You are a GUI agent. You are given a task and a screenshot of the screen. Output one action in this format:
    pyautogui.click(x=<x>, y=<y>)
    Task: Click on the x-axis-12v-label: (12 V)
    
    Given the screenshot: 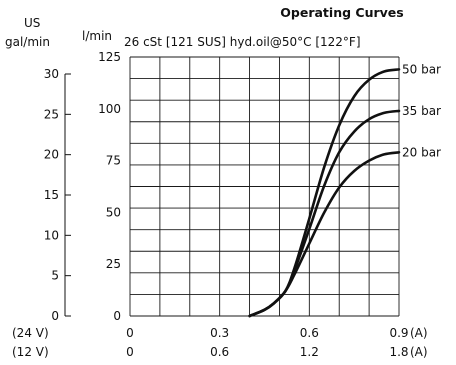 What is the action you would take?
    pyautogui.click(x=30, y=352)
    